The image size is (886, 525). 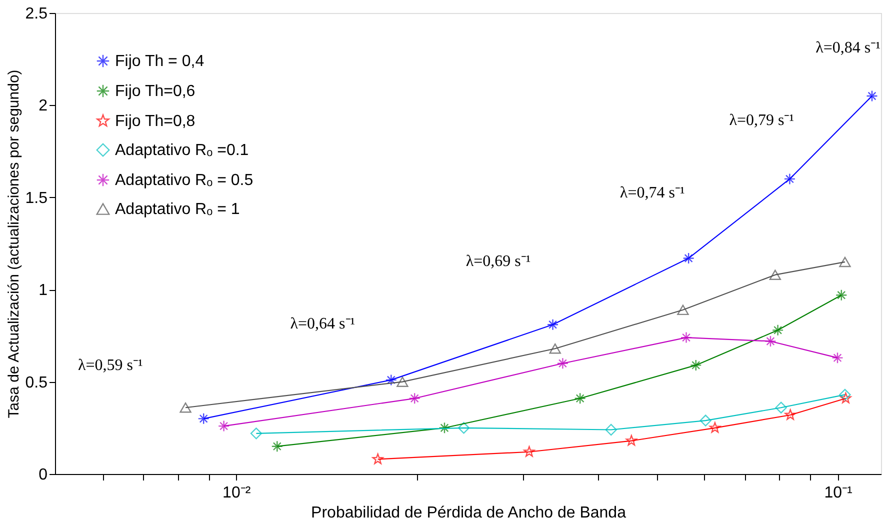 I want to click on annotation: λ=0,79 s⁻¹, so click(x=761, y=121).